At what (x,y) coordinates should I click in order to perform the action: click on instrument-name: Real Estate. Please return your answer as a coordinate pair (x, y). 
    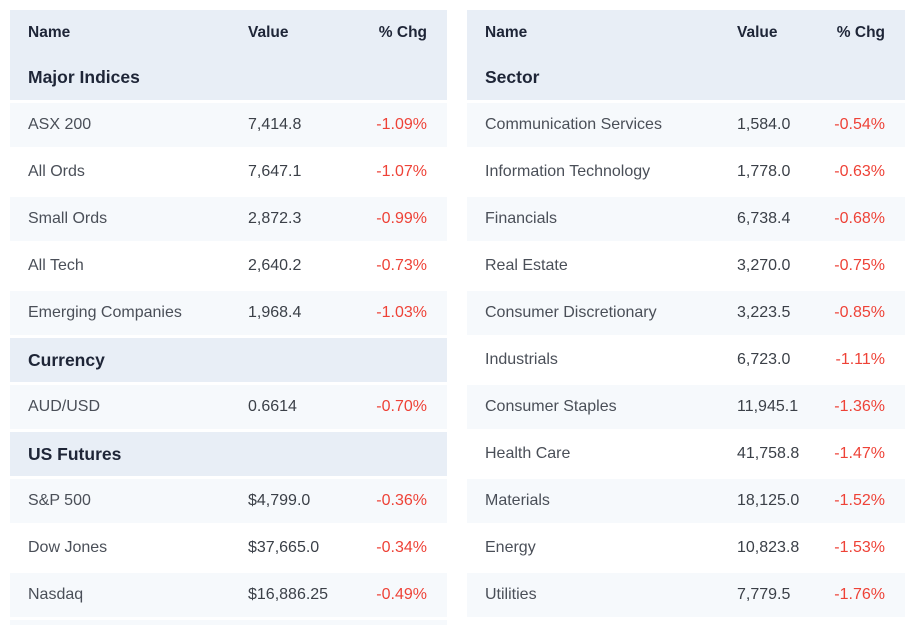
    Looking at the image, I should click on (526, 265).